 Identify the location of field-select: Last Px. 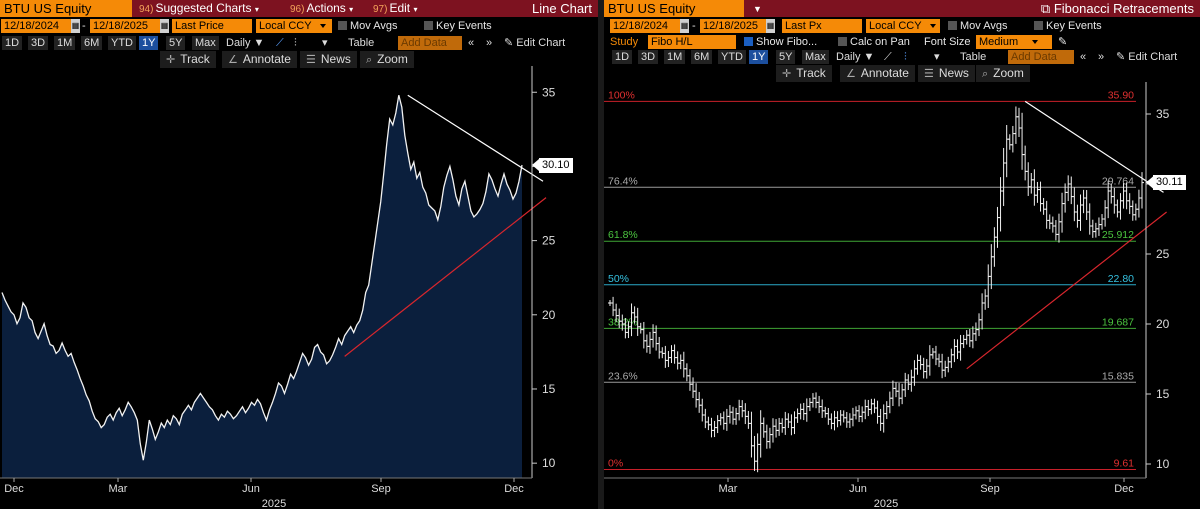
(822, 26).